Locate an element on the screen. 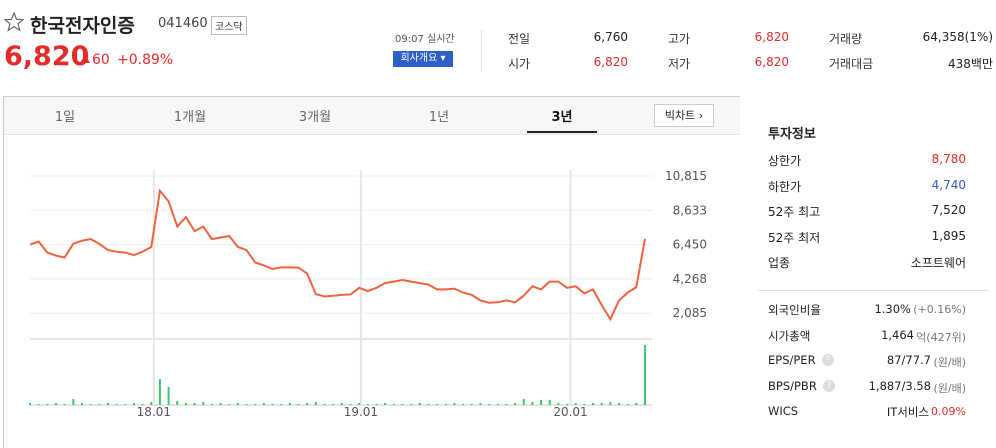 Image resolution: width=996 pixels, height=448 pixels. info-value: 1,887/3.58 is located at coordinates (899, 385).